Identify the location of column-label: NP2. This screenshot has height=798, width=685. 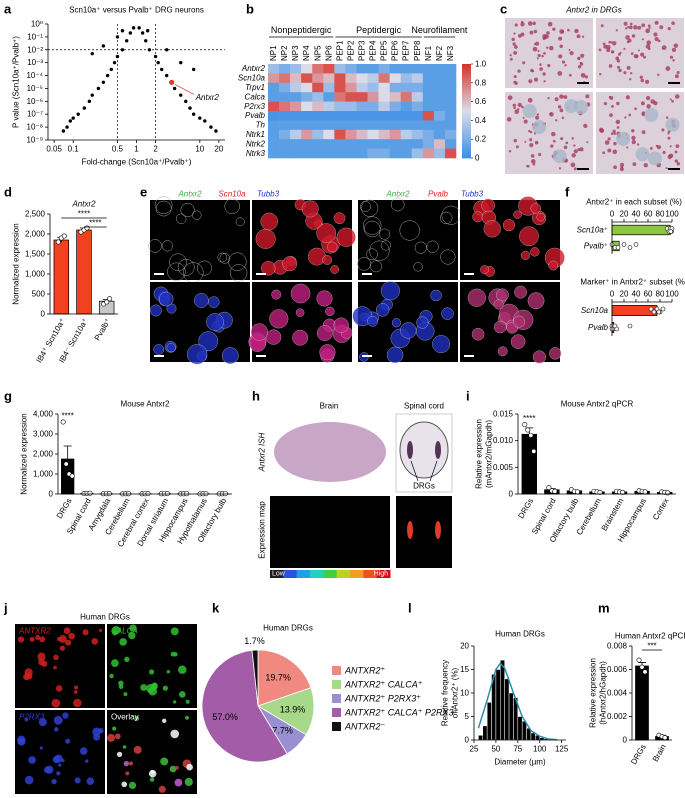
(284, 53).